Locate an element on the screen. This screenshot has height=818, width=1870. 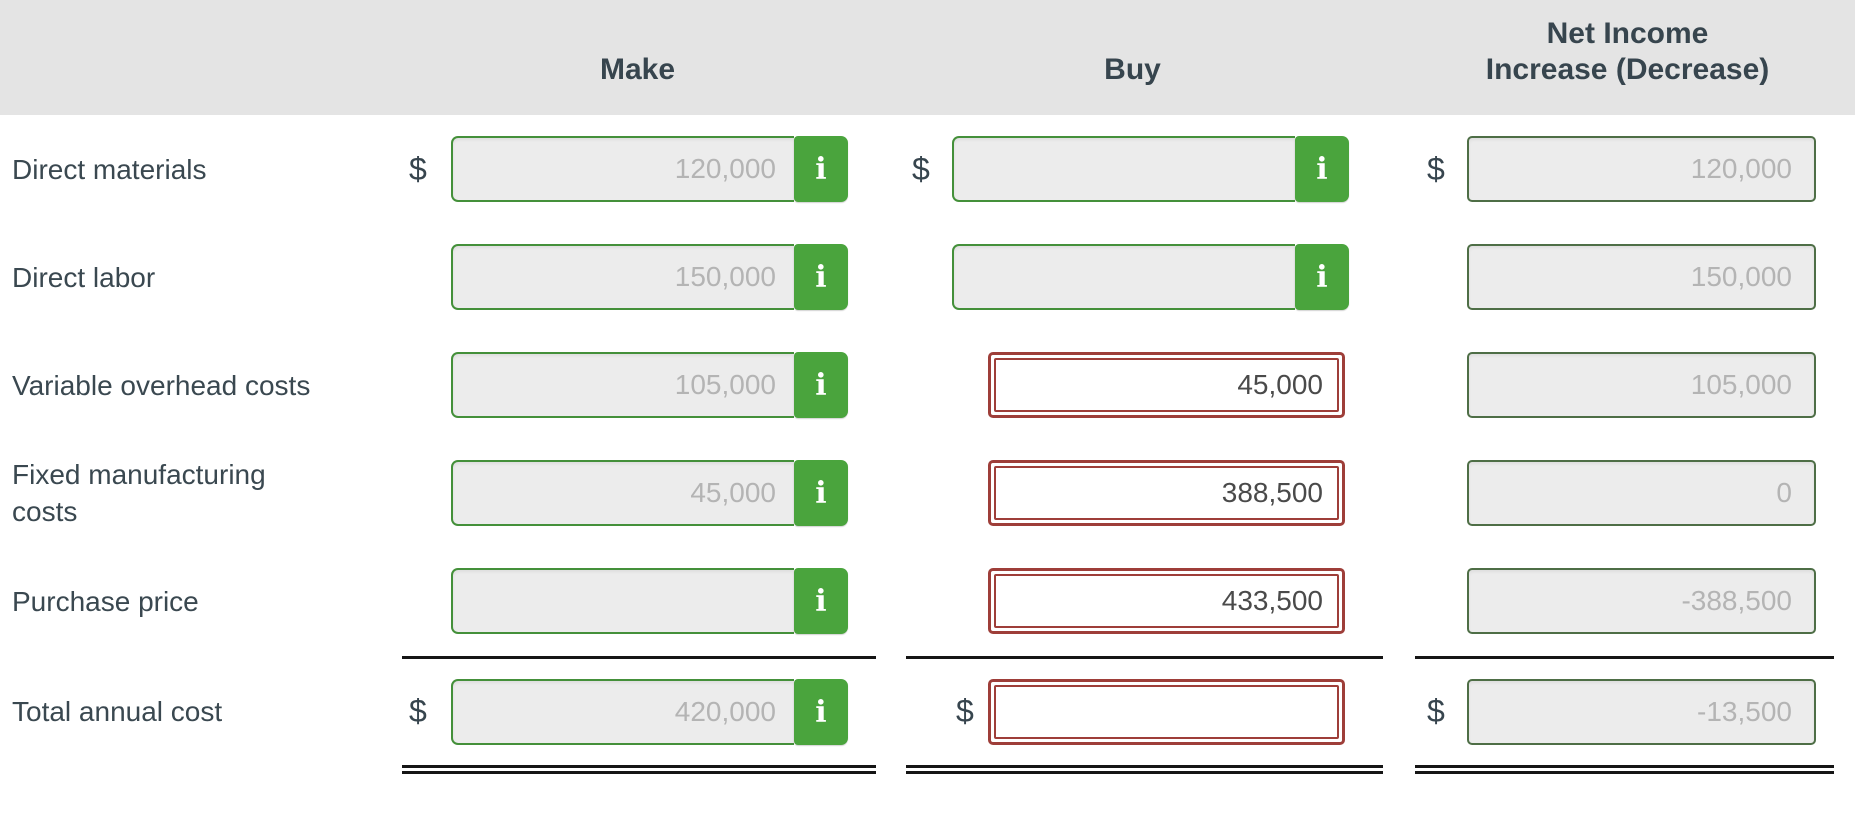
row-label: Variable overhead costs is located at coordinates (161, 385).